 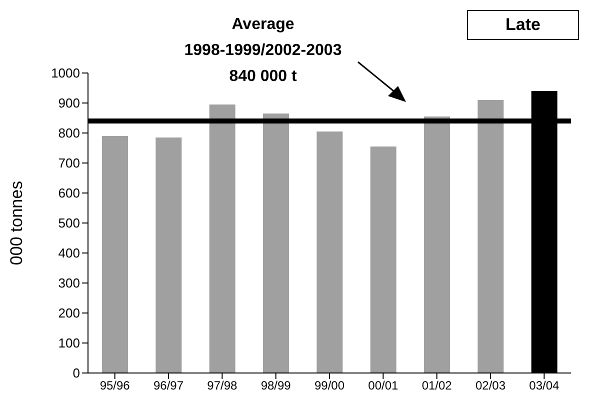 What do you see at coordinates (69, 253) in the screenshot?
I see `y-tick-label: 400` at bounding box center [69, 253].